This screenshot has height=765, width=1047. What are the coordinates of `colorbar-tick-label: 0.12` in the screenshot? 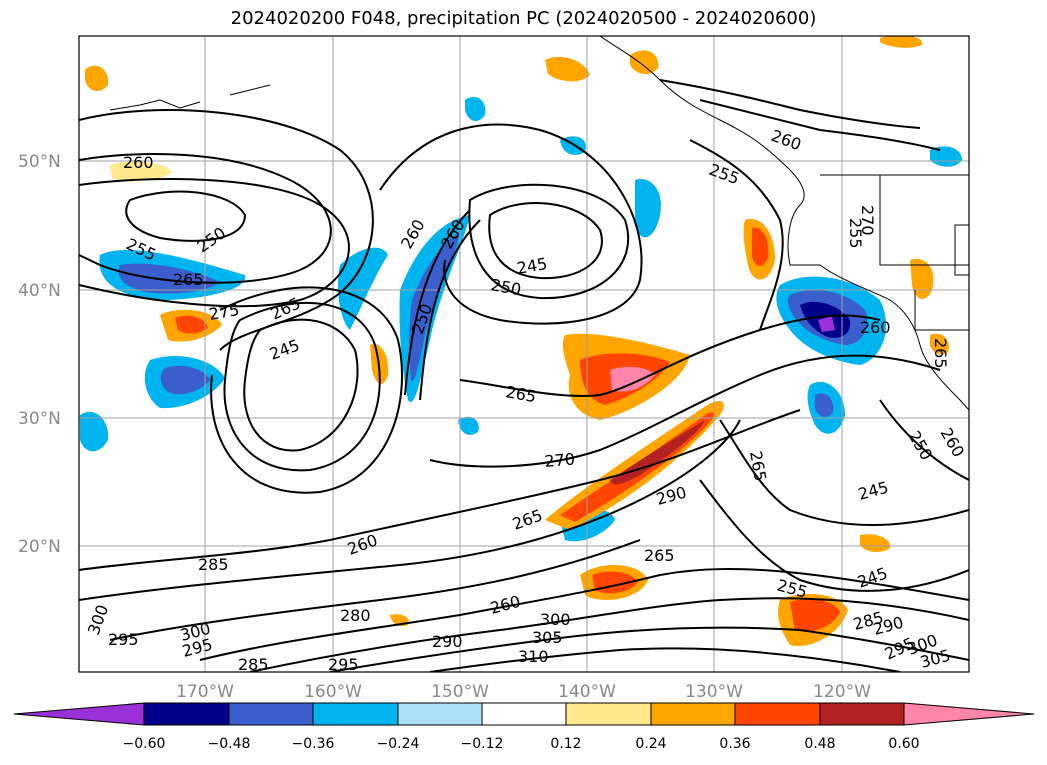 It's located at (566, 744).